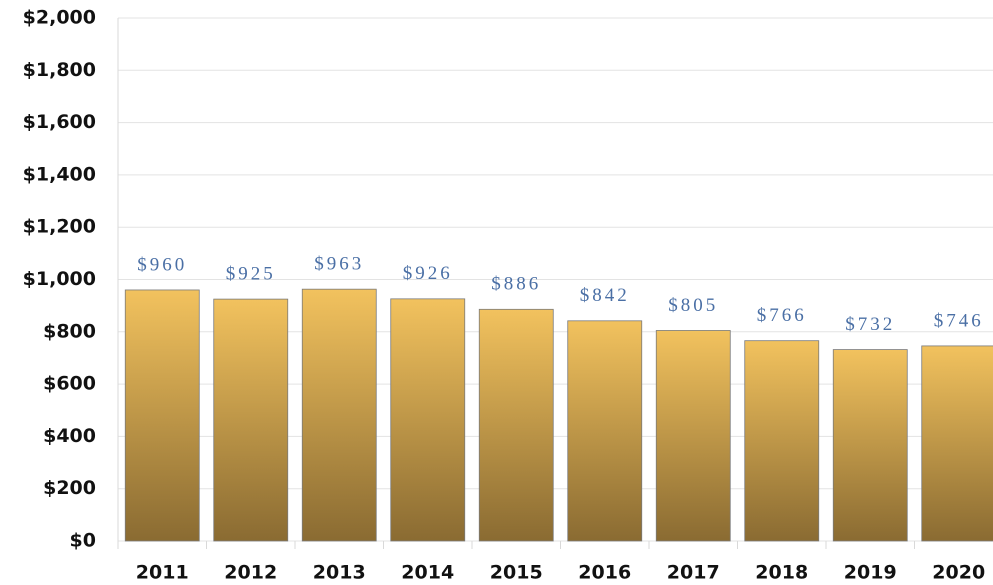  Describe the element at coordinates (605, 295) in the screenshot. I see `value-label: $842` at that location.